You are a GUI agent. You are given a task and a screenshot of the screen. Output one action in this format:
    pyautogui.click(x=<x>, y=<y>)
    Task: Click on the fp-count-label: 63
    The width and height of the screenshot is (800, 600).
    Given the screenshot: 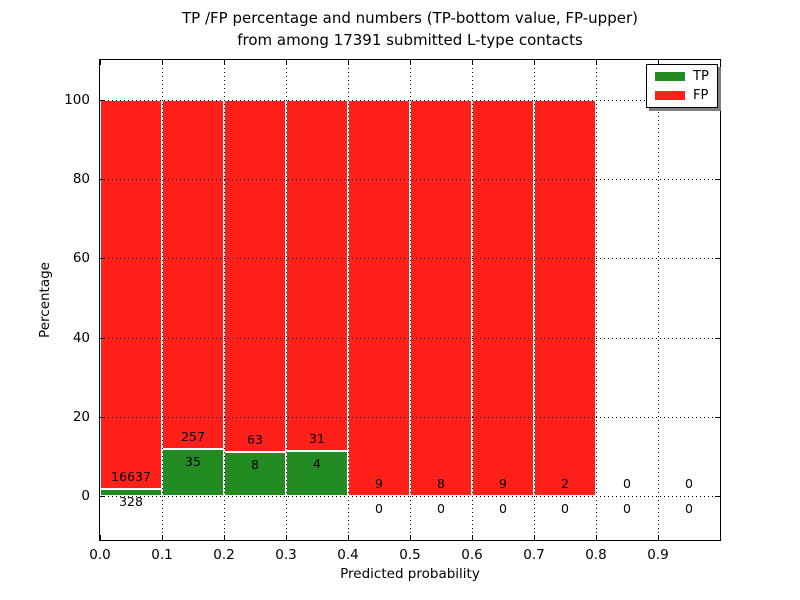 What is the action you would take?
    pyautogui.click(x=255, y=439)
    